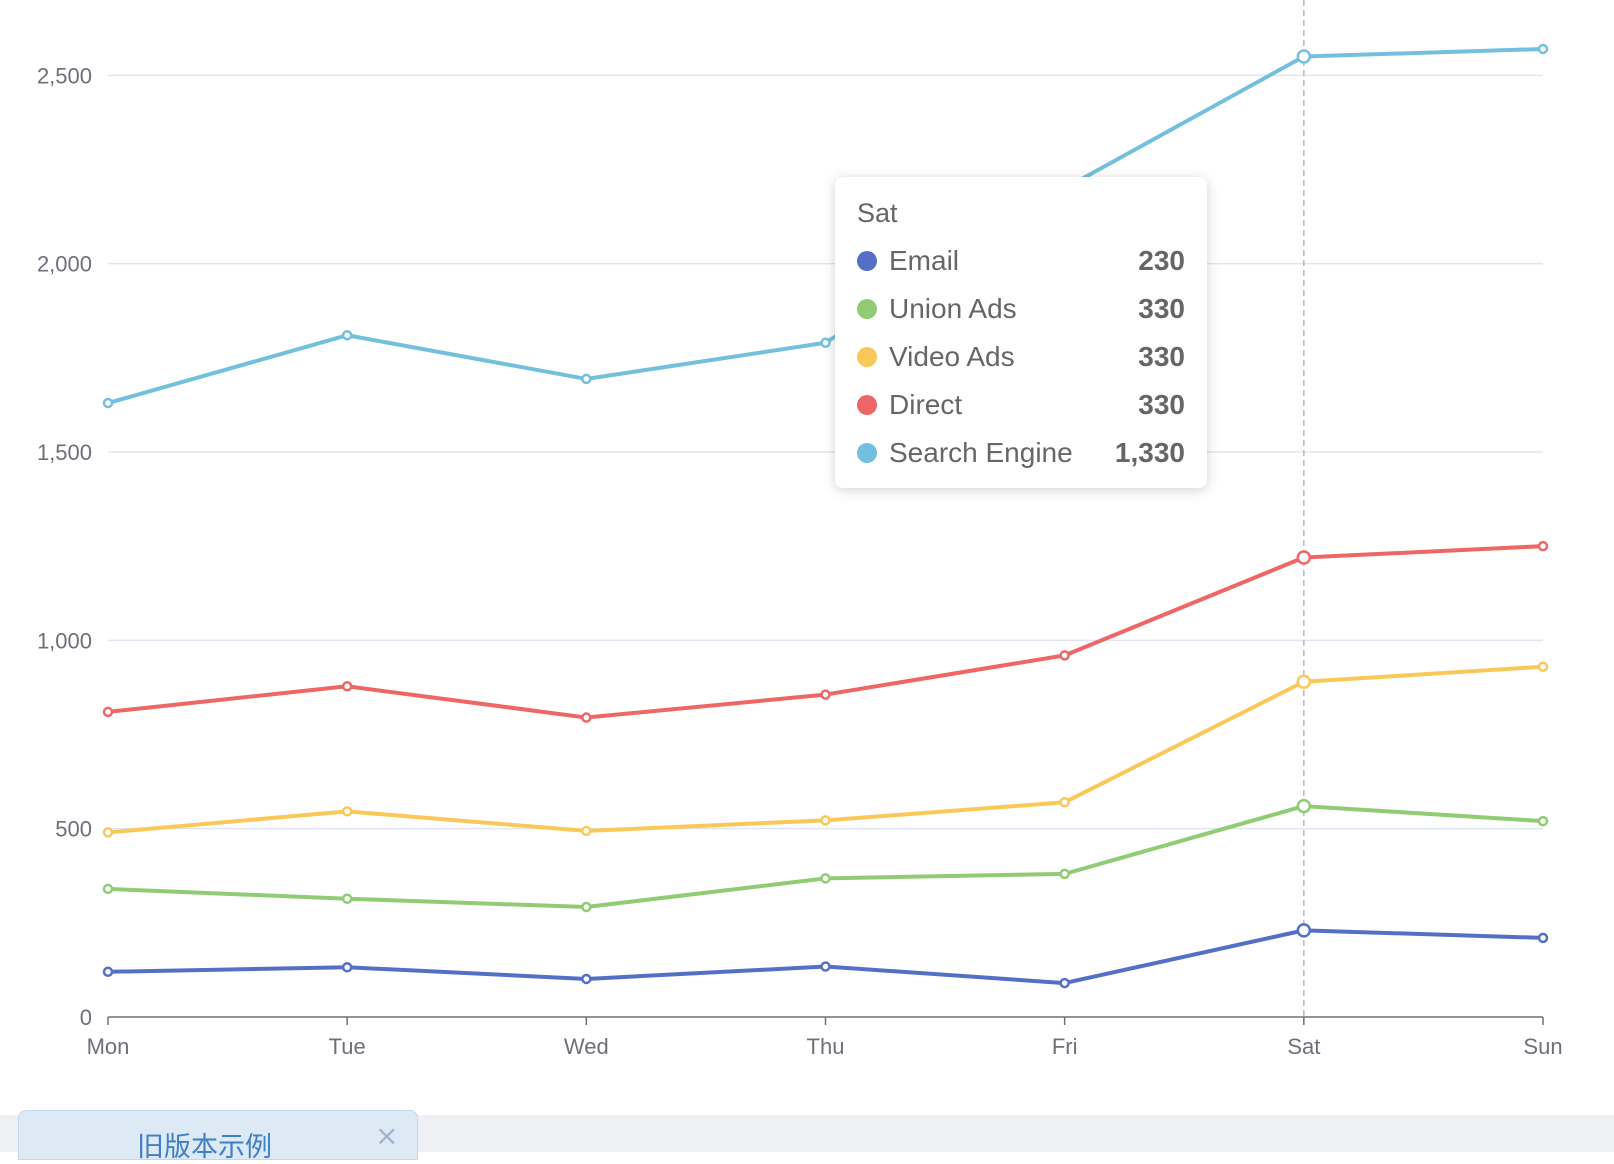 Image resolution: width=1614 pixels, height=1164 pixels. Describe the element at coordinates (108, 1046) in the screenshot. I see `x-tick-label: Mon` at that location.